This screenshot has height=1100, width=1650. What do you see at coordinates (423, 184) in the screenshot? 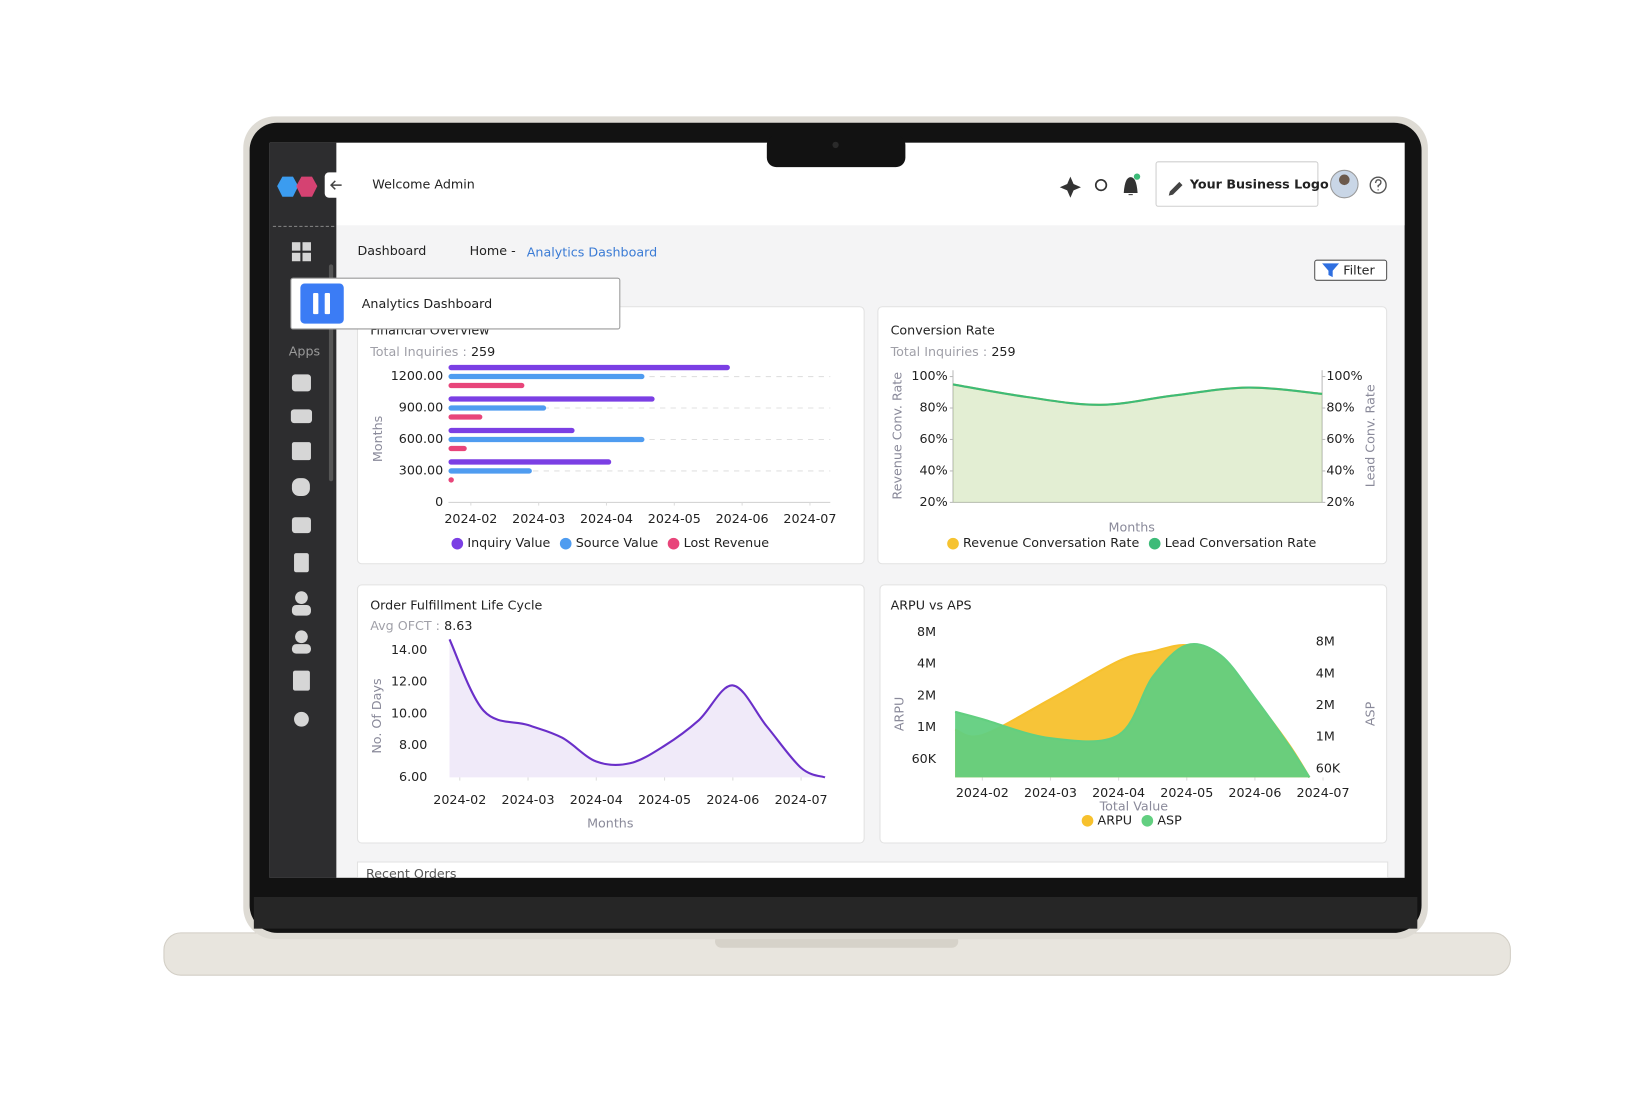
I see `welcome-text: Welcome Admin` at bounding box center [423, 184].